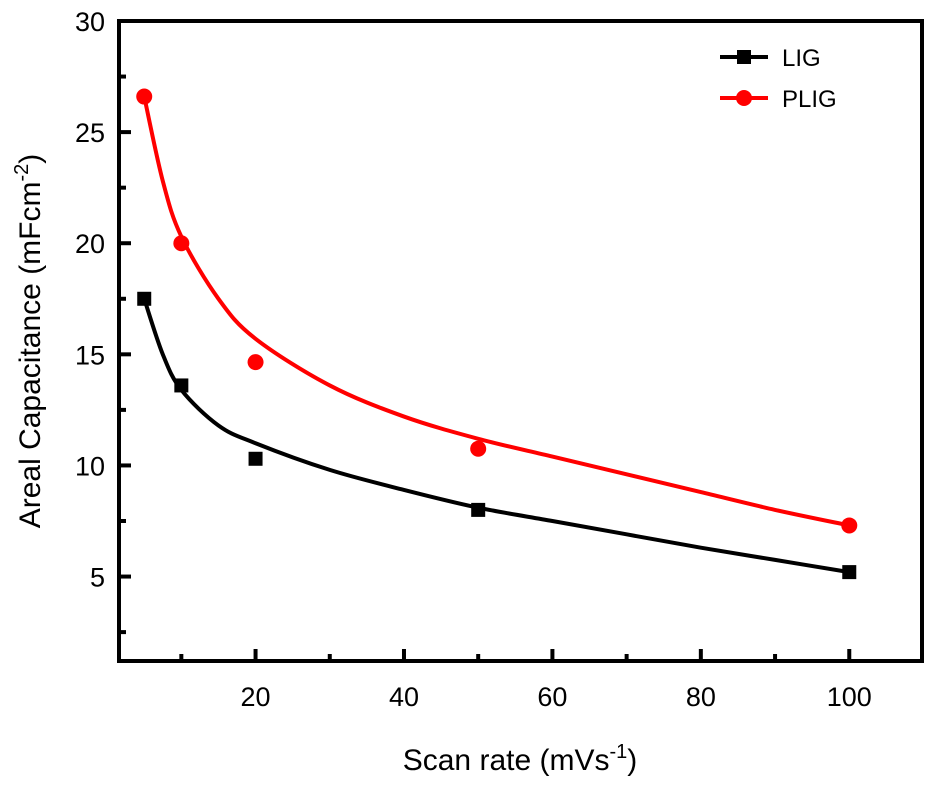  I want to click on x-tick-label: 60, so click(552, 697).